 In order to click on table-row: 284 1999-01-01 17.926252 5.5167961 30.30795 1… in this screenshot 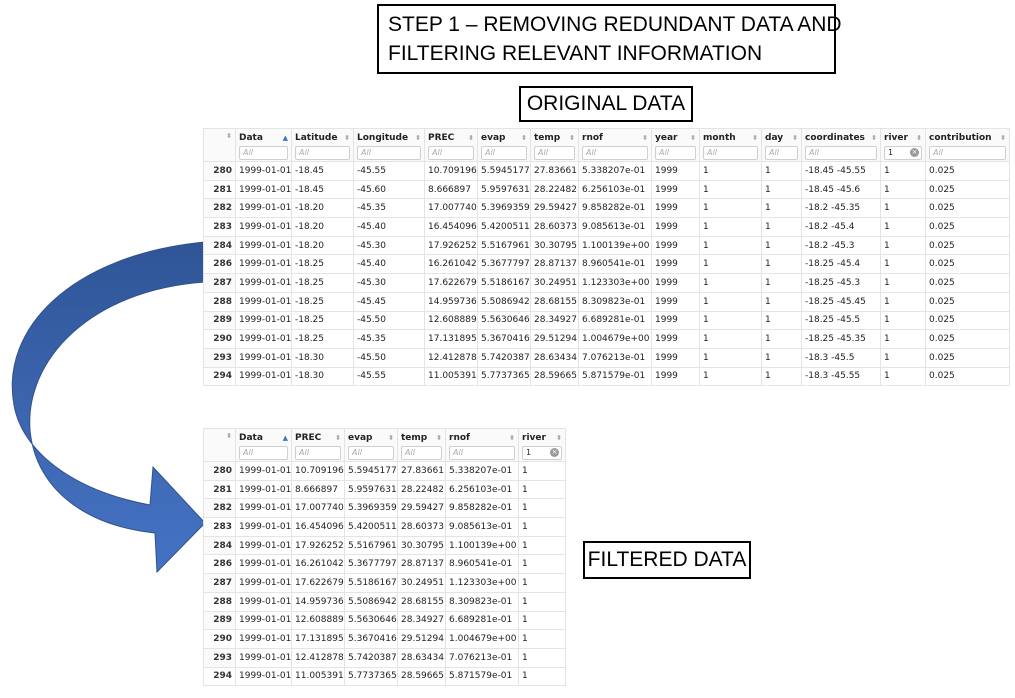, I will do `click(384, 545)`.